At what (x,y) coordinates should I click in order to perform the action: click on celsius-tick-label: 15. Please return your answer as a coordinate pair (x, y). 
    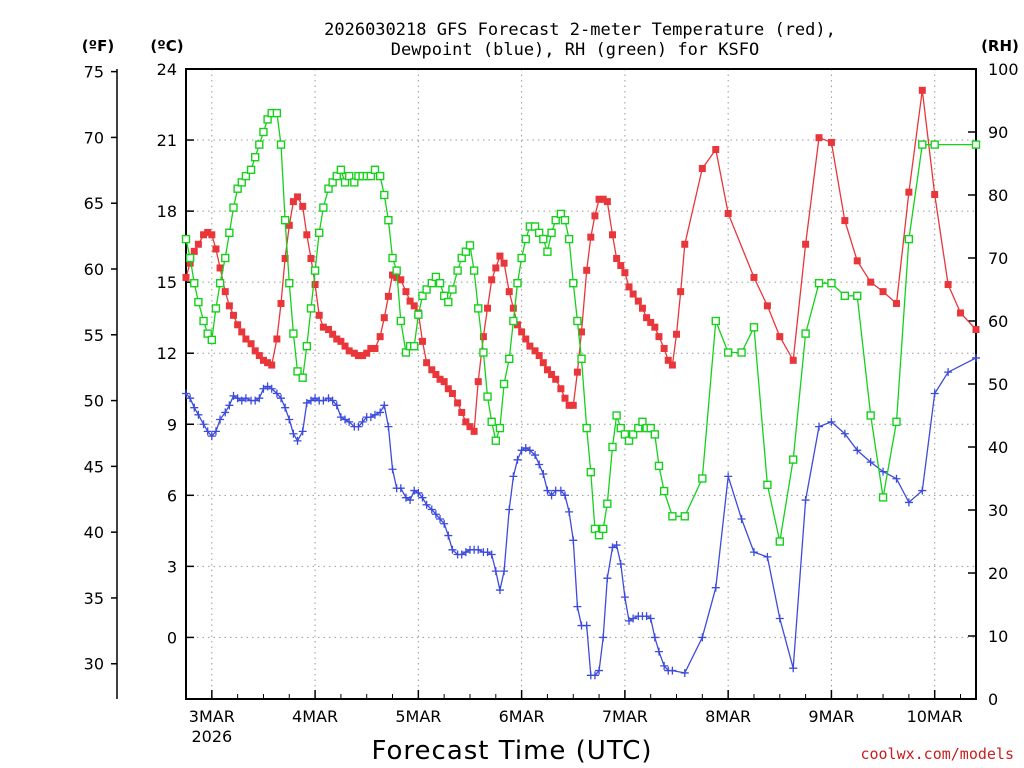
    Looking at the image, I should click on (167, 282).